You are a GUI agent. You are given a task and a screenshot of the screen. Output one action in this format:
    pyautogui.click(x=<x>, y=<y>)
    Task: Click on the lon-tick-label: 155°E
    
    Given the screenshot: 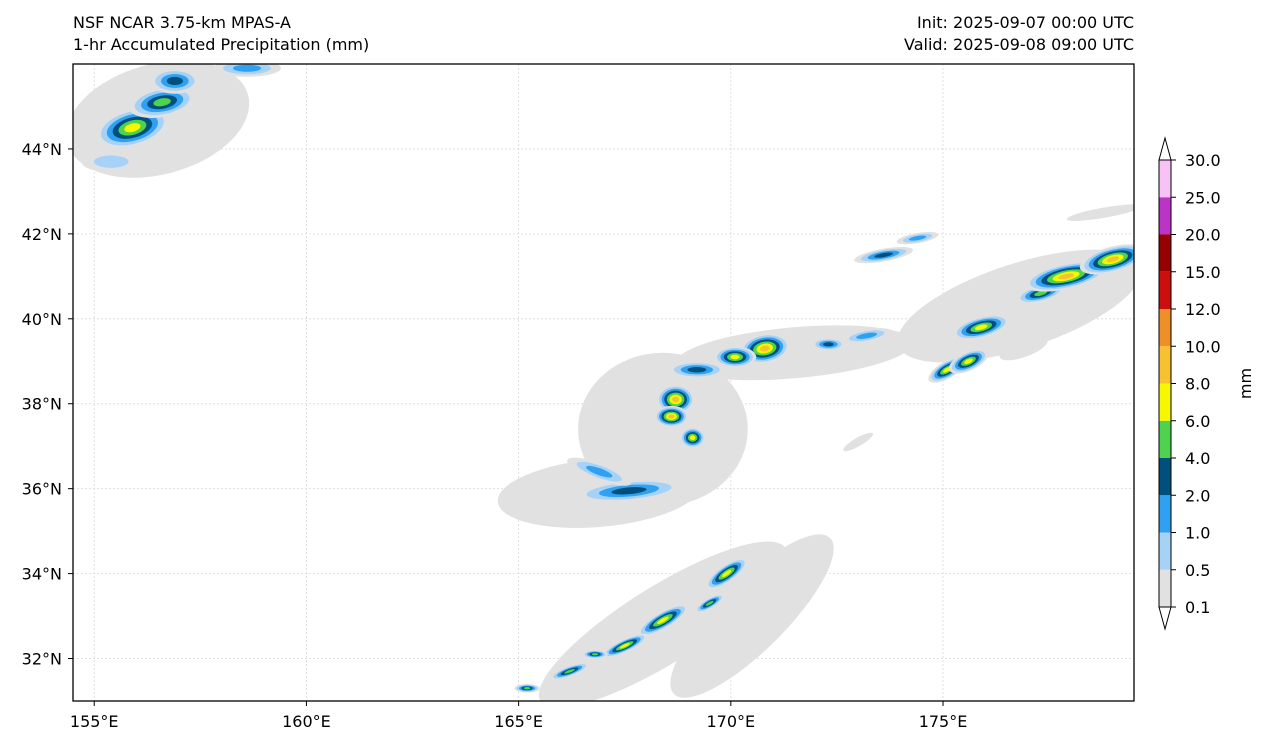 What is the action you would take?
    pyautogui.click(x=94, y=721)
    